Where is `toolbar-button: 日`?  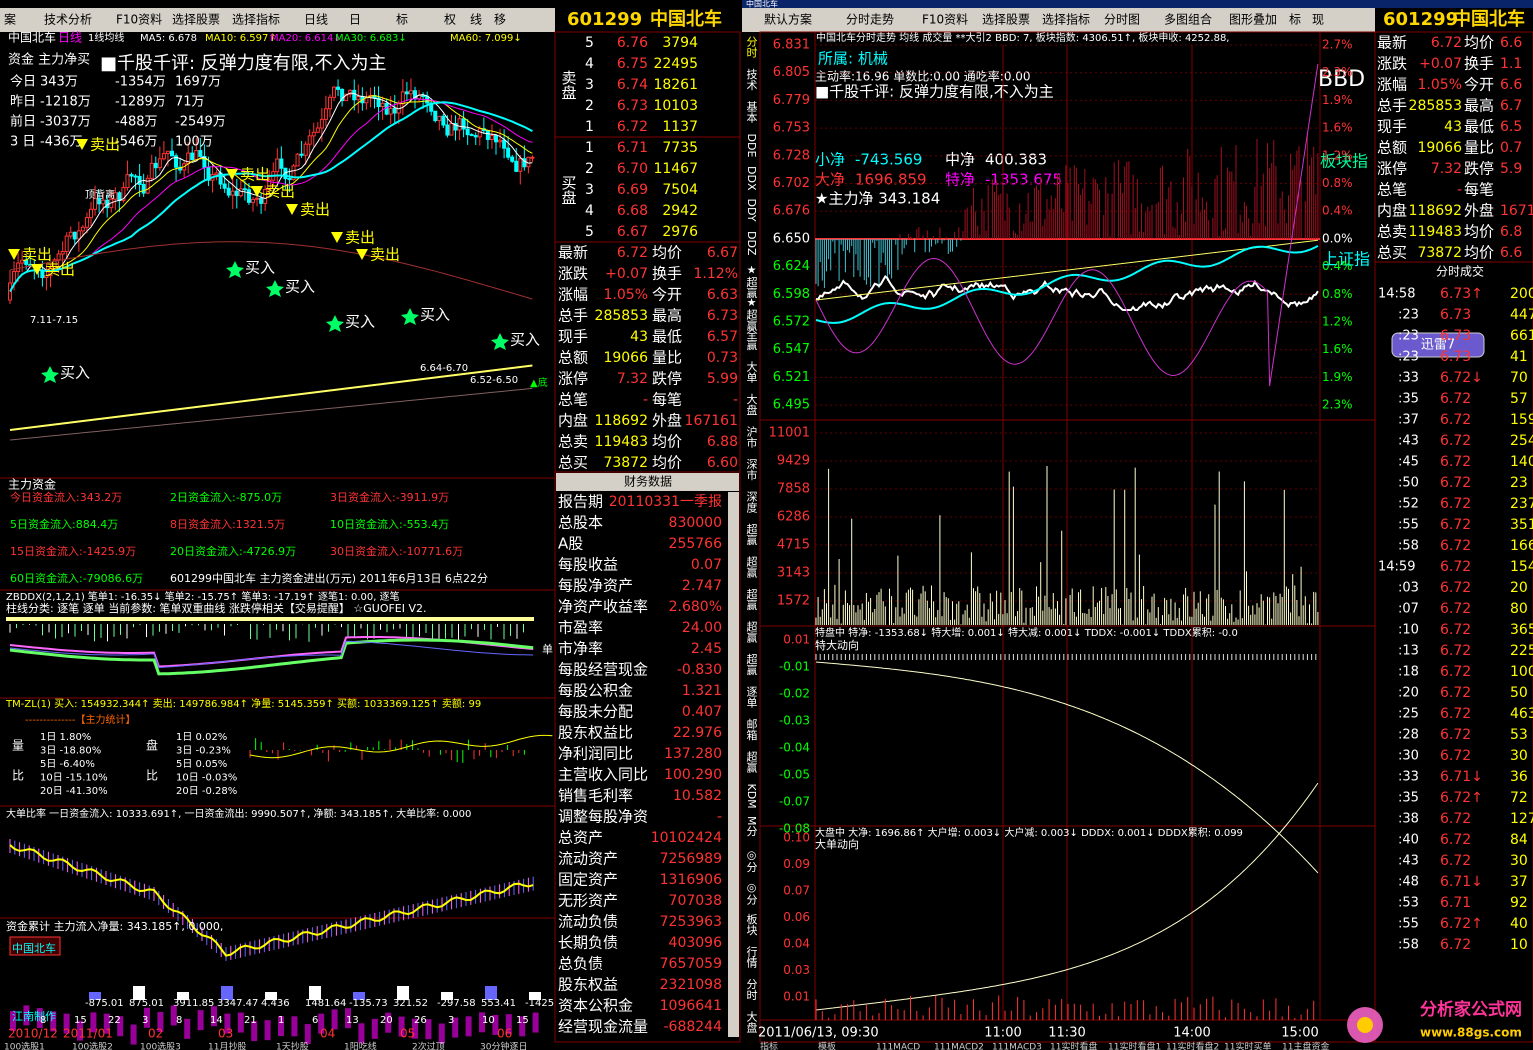
toolbar-button: 日 is located at coordinates (355, 20).